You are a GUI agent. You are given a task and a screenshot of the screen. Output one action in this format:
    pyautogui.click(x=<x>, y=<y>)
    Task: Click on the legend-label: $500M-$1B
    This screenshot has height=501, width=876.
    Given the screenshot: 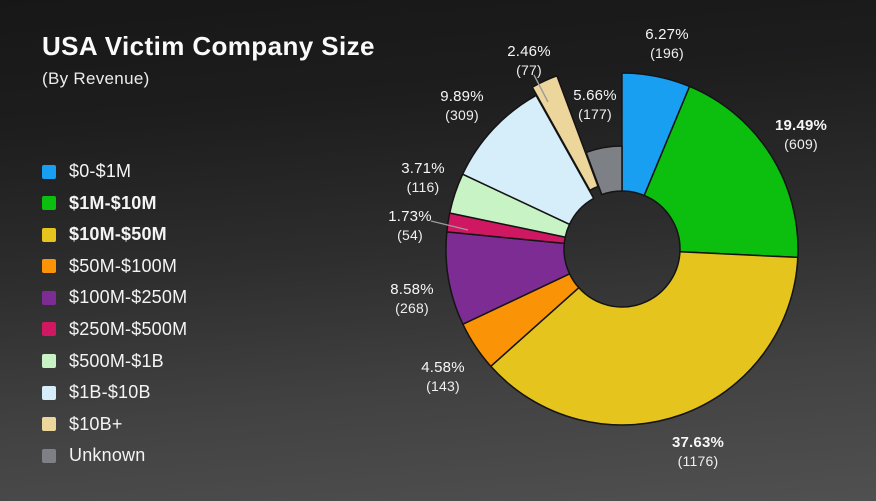 What is the action you would take?
    pyautogui.click(x=116, y=360)
    